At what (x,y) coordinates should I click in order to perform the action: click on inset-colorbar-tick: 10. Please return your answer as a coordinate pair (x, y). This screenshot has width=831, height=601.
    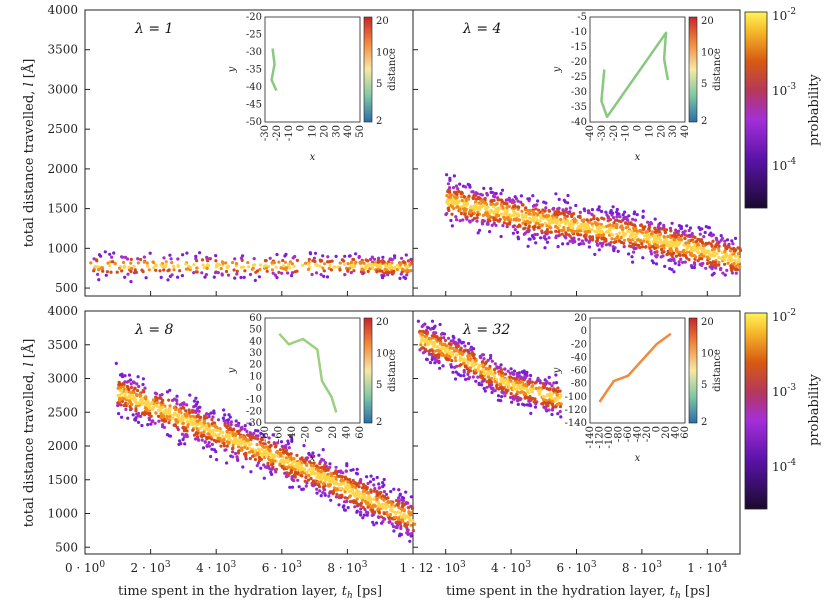
    Looking at the image, I should click on (707, 354).